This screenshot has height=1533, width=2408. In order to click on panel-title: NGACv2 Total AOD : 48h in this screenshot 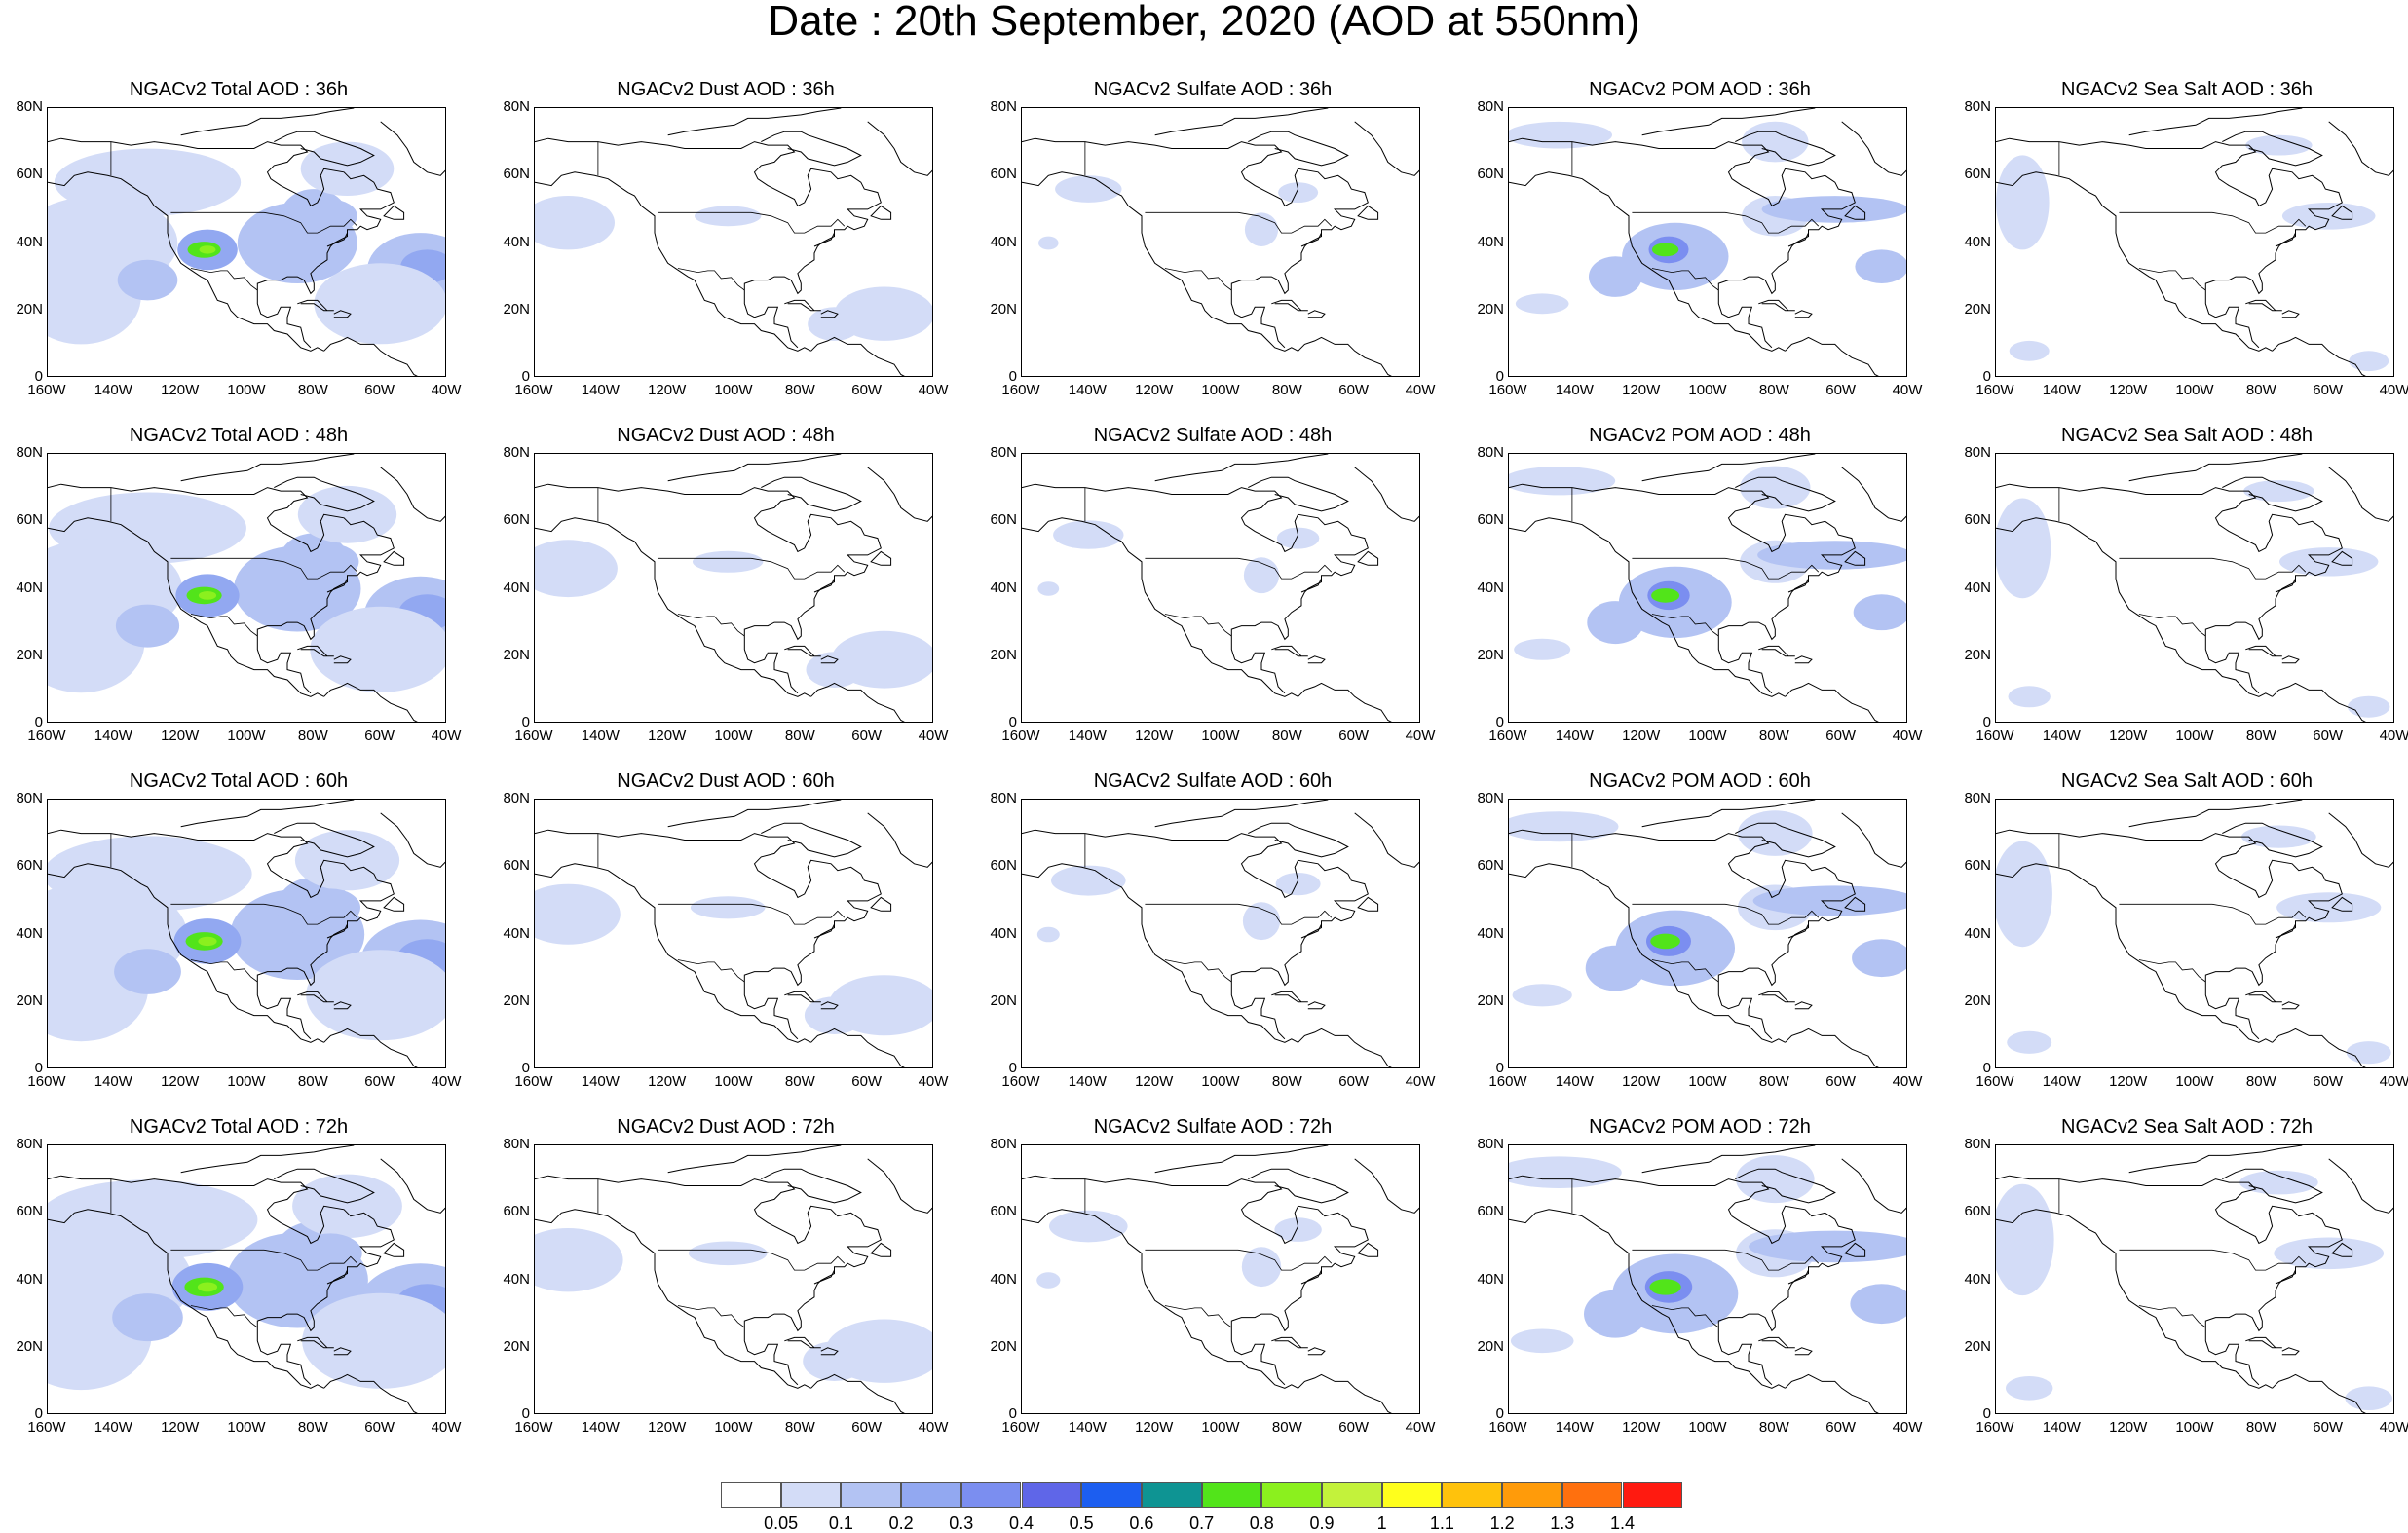, I will do `click(239, 435)`.